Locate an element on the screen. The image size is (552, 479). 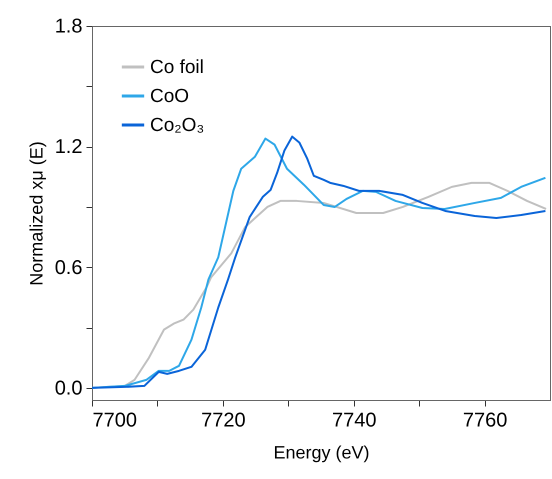
y-tick-label: 1.8 is located at coordinates (68, 27).